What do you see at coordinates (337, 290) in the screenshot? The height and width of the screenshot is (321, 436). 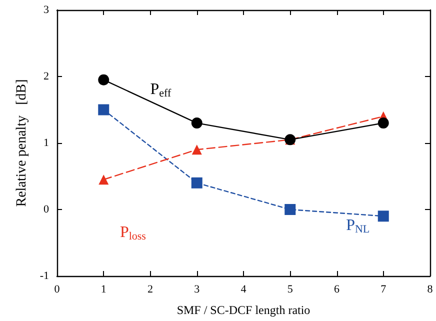 I see `x-tick-label: 6` at bounding box center [337, 290].